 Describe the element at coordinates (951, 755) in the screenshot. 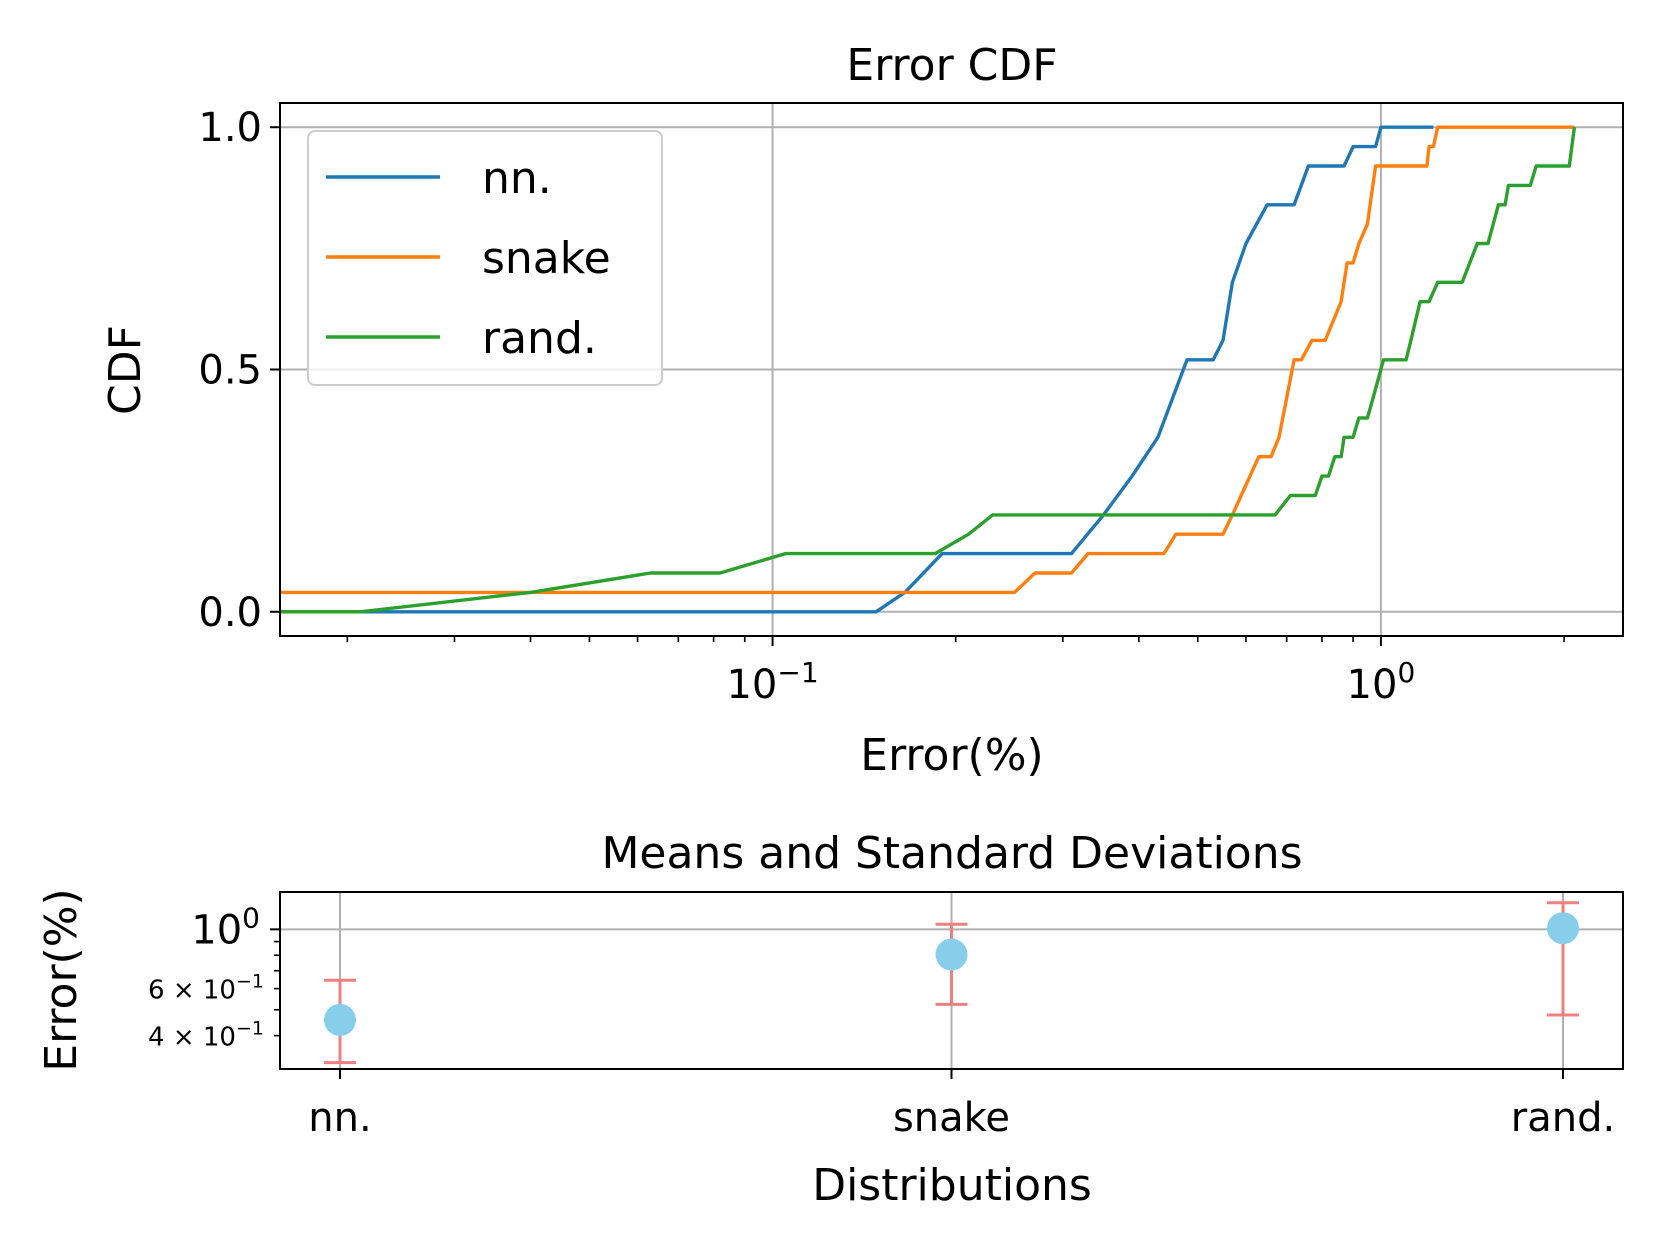

I see `cdf-x-axis-label: Error(%)` at that location.